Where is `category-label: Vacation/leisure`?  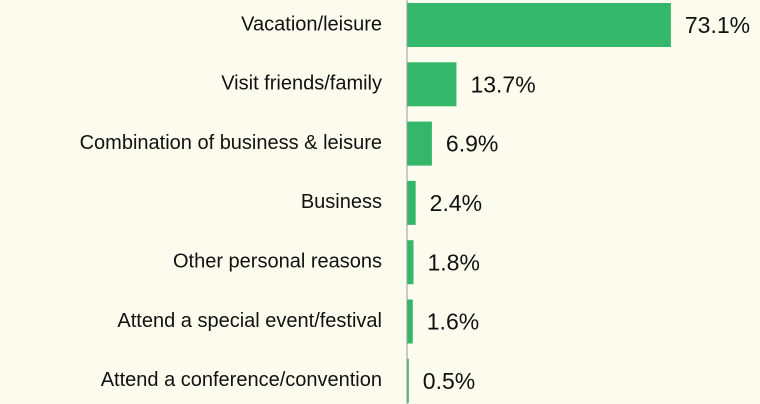 category-label: Vacation/leisure is located at coordinates (311, 24).